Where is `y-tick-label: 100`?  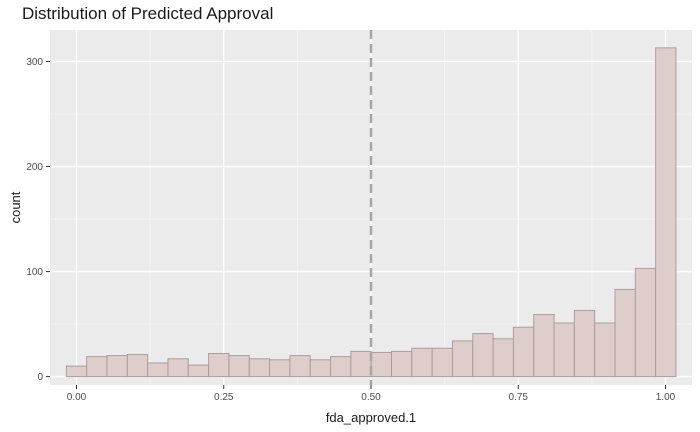
y-tick-label: 100 is located at coordinates (34, 272).